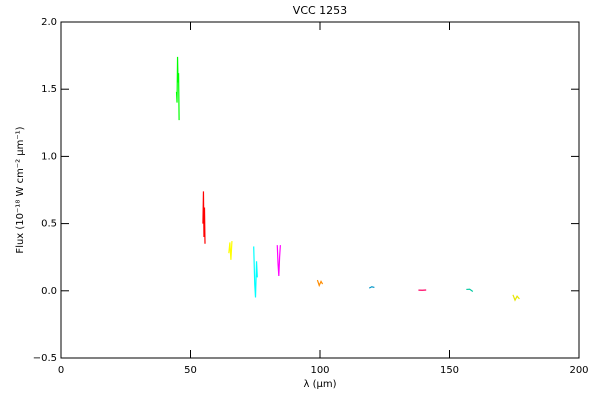 Image resolution: width=600 pixels, height=400 pixels. I want to click on y-tick-label: 0.5, so click(49, 224).